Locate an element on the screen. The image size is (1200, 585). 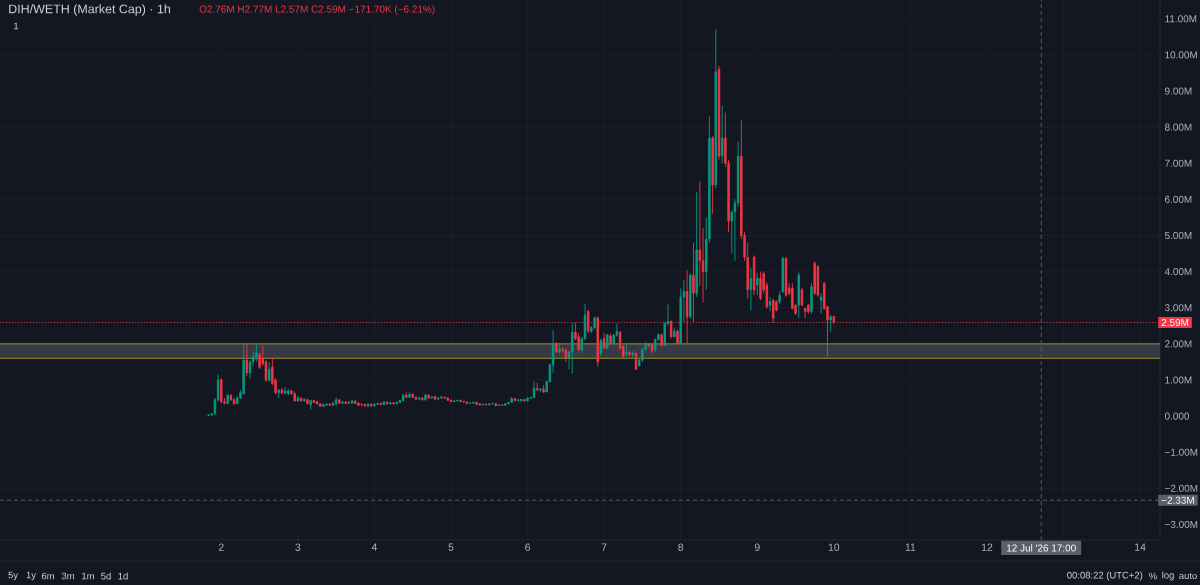
y-tick-label: −1.00M is located at coordinates (1181, 452).